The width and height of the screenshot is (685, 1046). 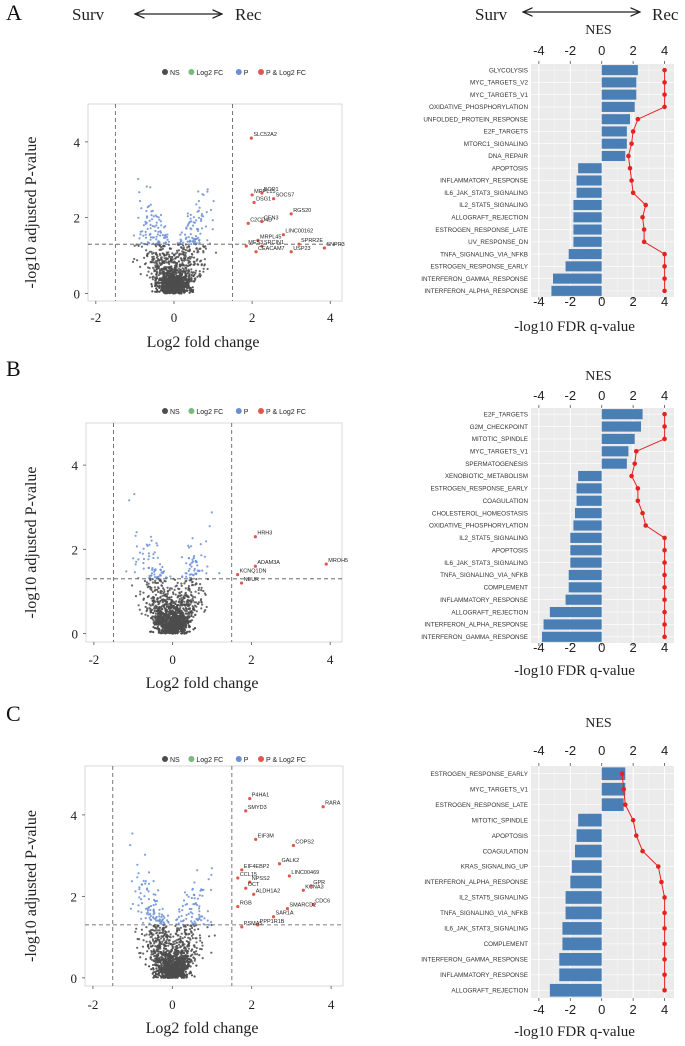 I want to click on gene-label: CEN3, so click(x=271, y=218).